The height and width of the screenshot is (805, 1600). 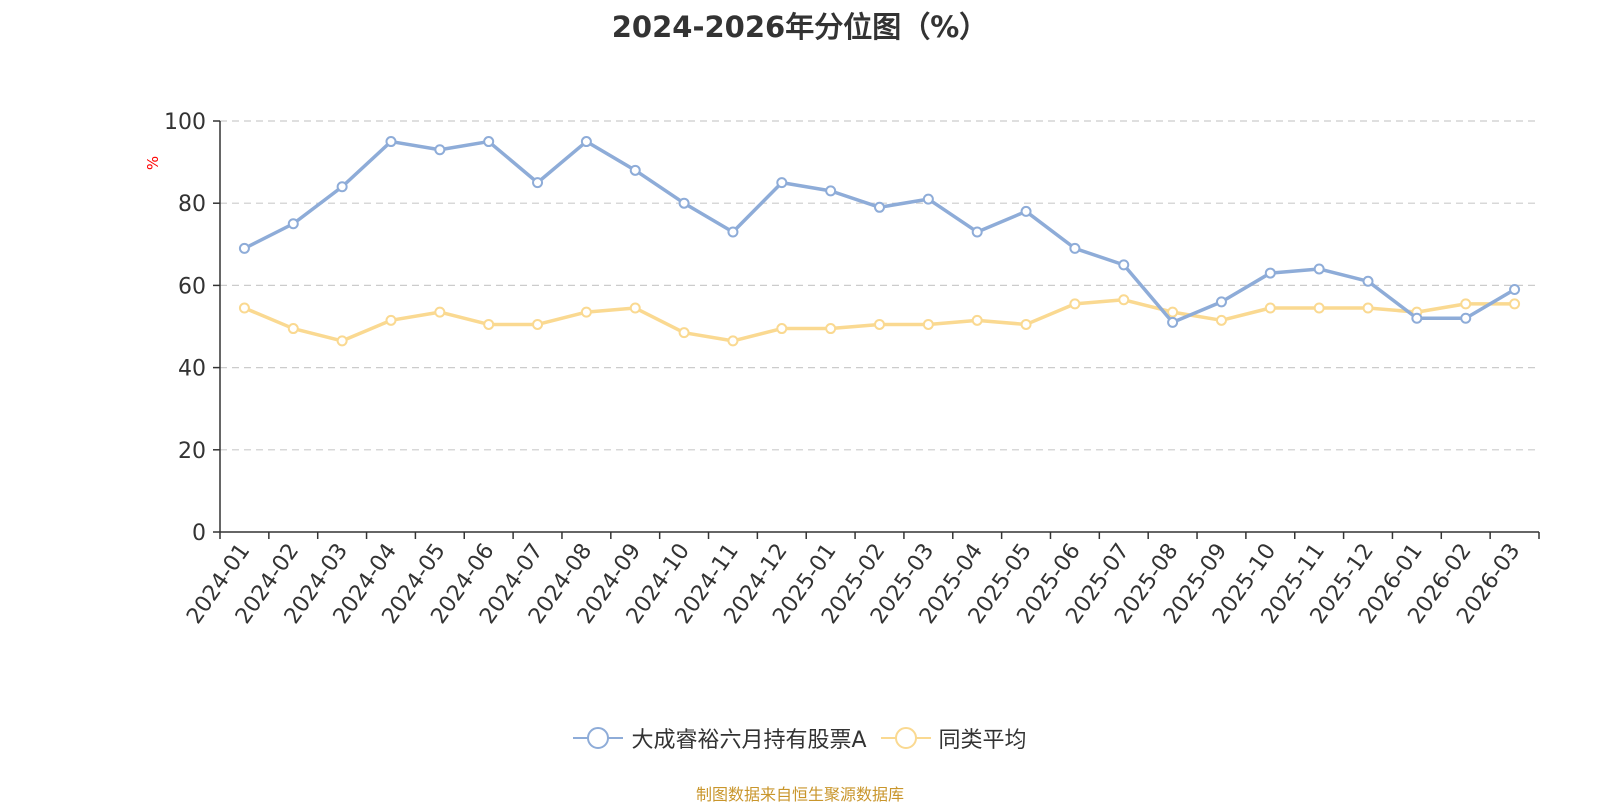 I want to click on legend: 大成睿裕六月持有股票A 同类平均, so click(x=800, y=738).